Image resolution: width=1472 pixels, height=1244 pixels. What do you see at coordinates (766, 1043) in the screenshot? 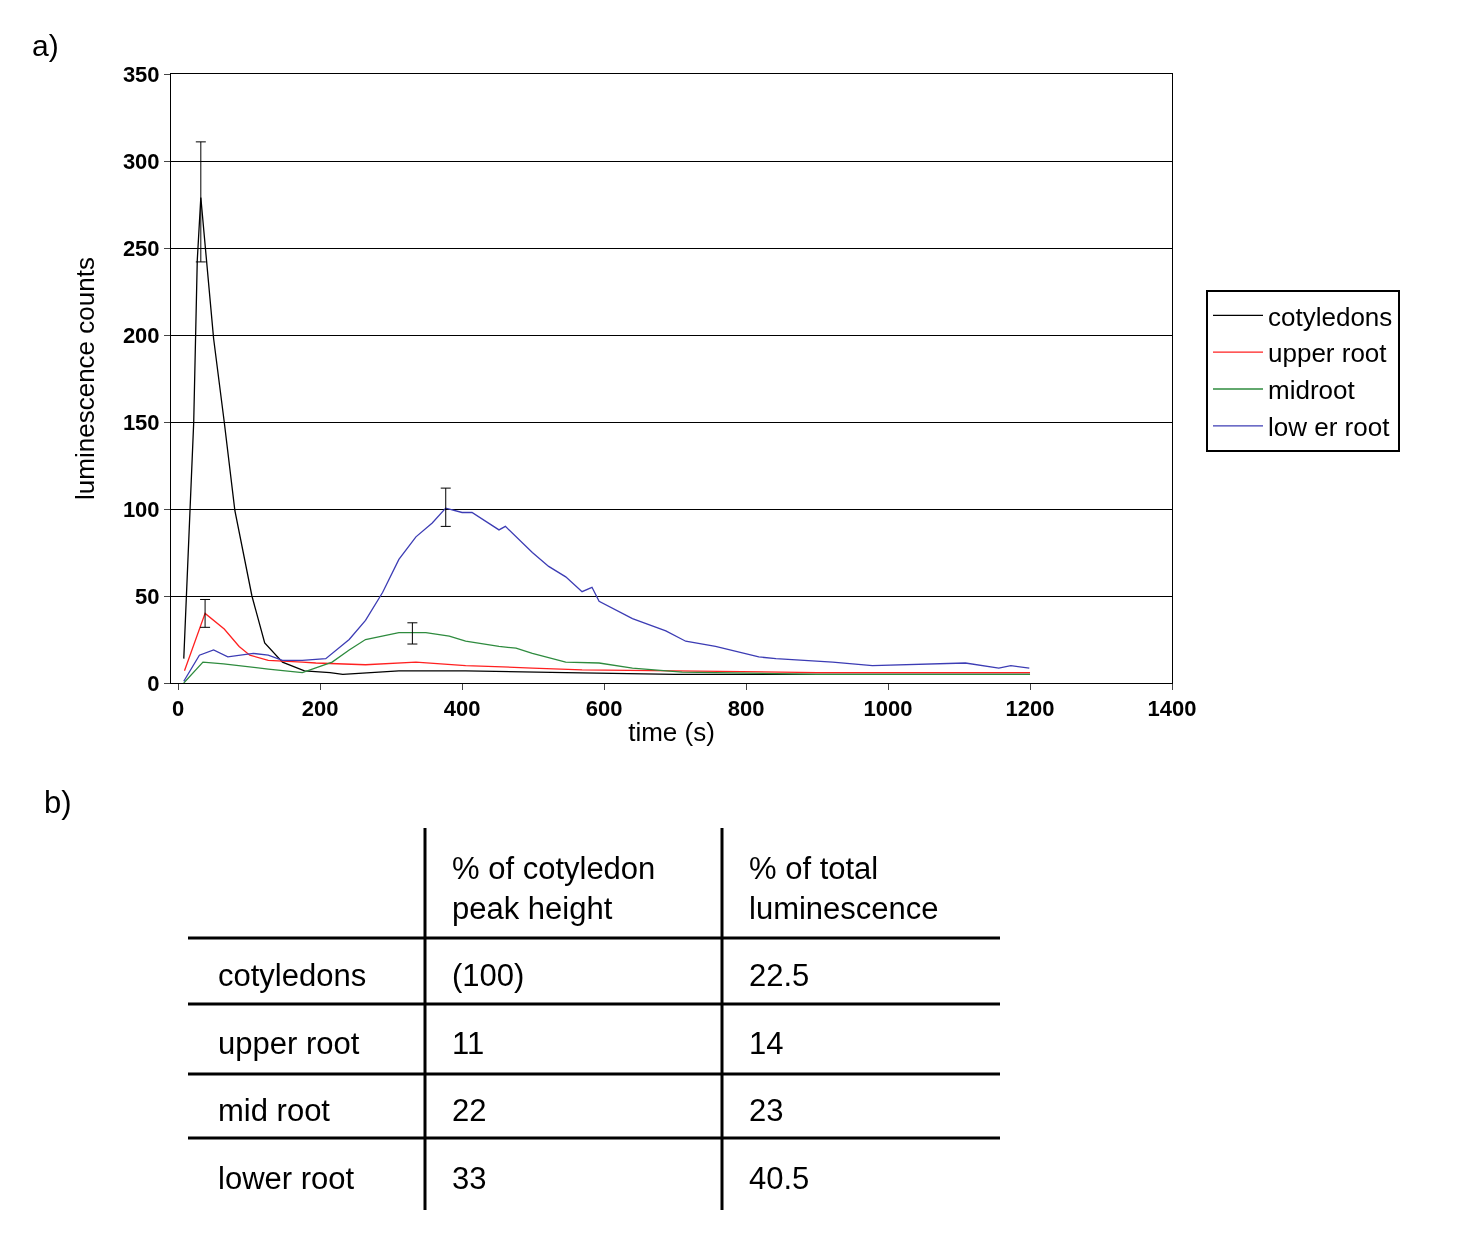
I see `data-label: 14` at bounding box center [766, 1043].